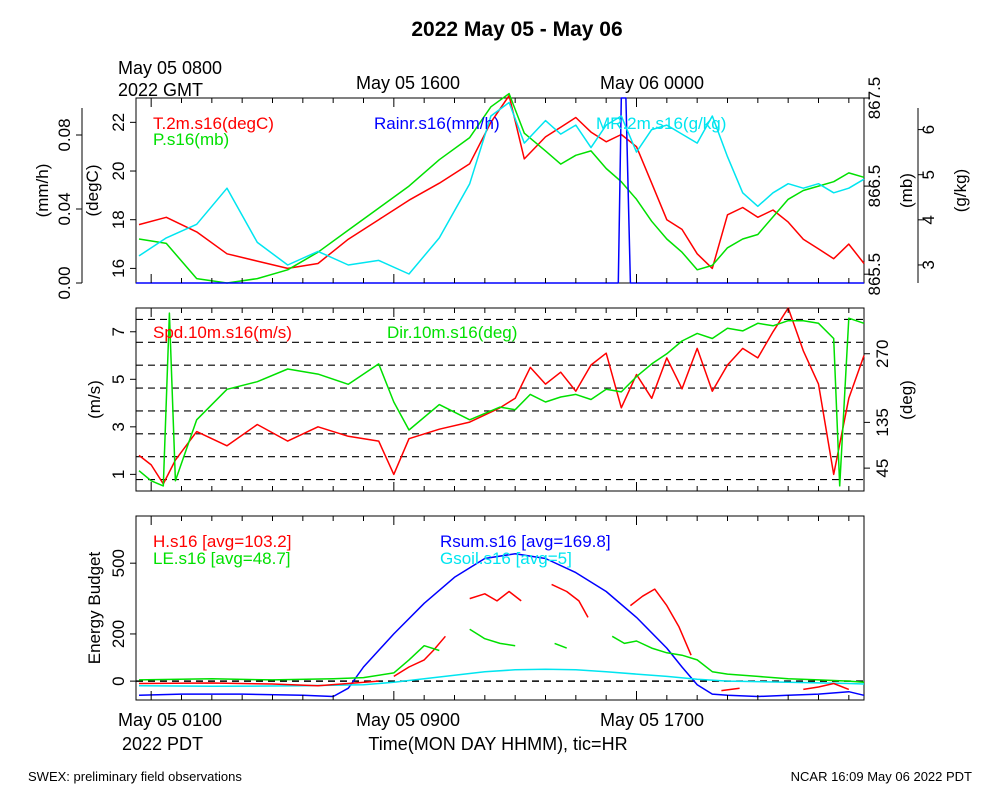 The image size is (1000, 800). I want to click on top-axis-2-tick-label: 866.5, so click(874, 186).